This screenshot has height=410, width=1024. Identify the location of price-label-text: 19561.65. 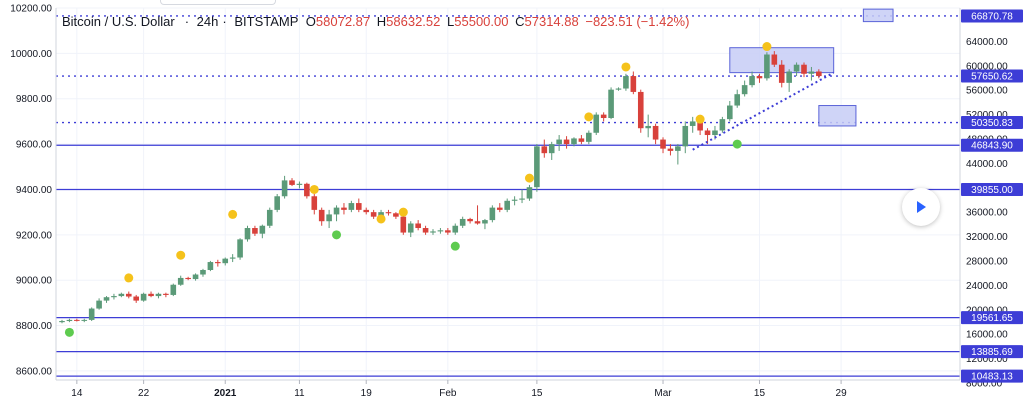
(992, 318).